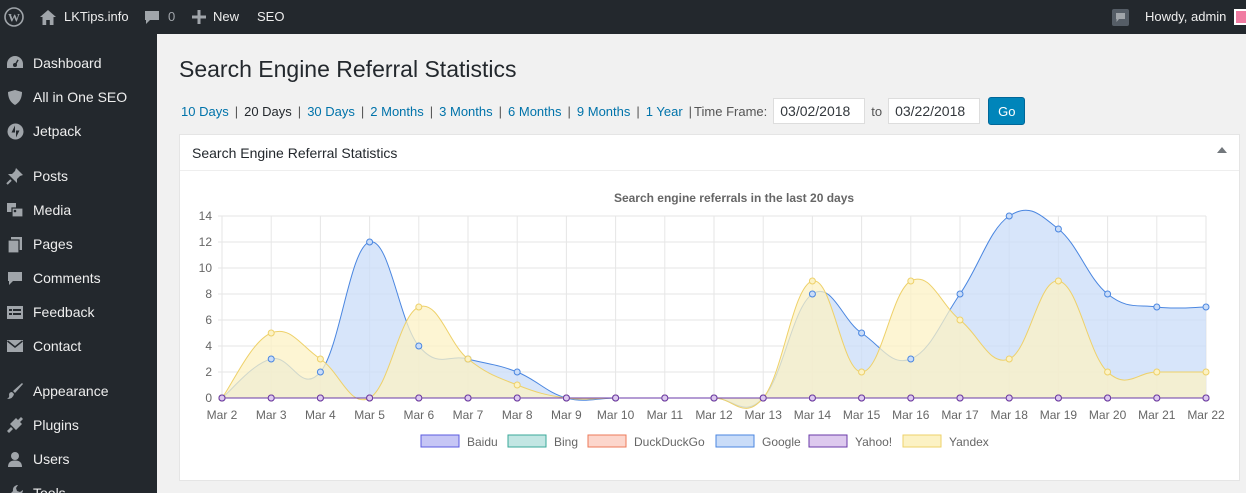 The height and width of the screenshot is (493, 1246). I want to click on home-icon, so click(48, 17).